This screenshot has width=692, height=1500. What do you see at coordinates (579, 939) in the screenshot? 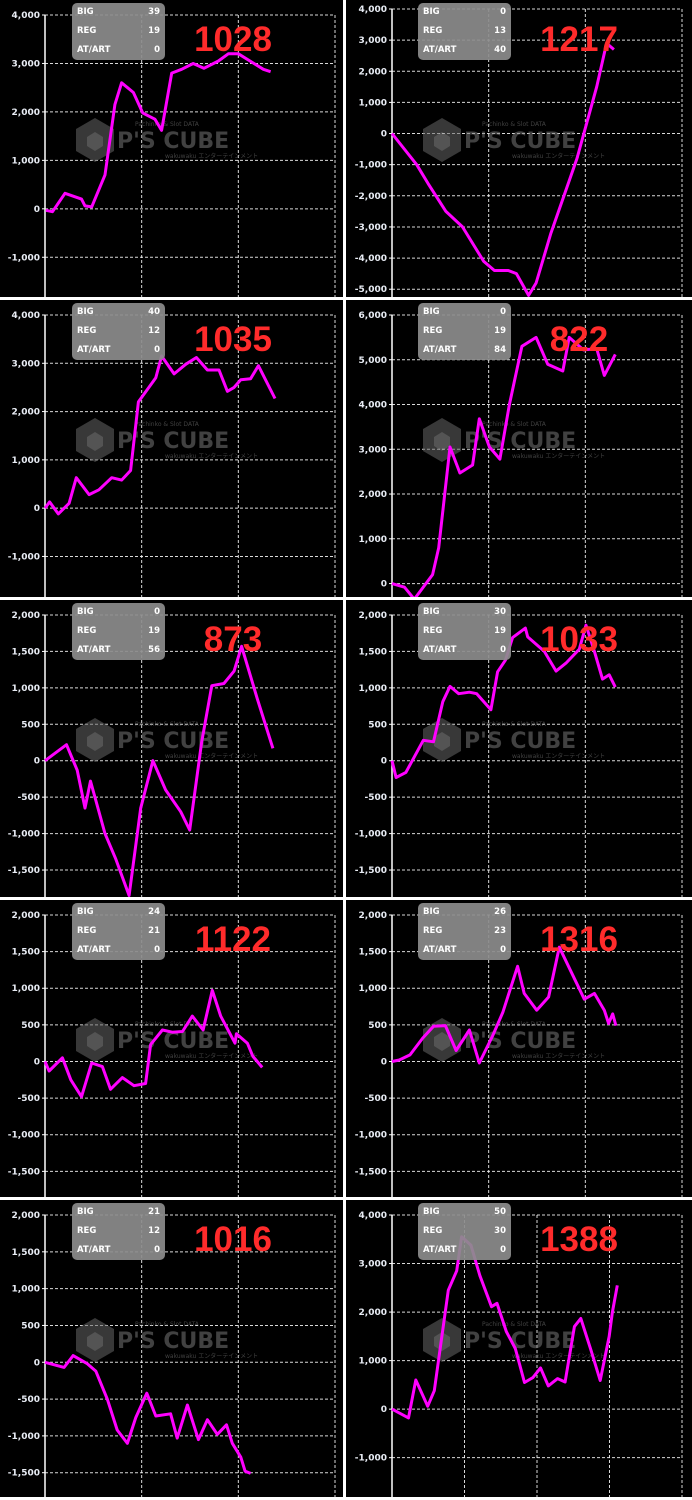
I see `machine-number: 1316` at bounding box center [579, 939].